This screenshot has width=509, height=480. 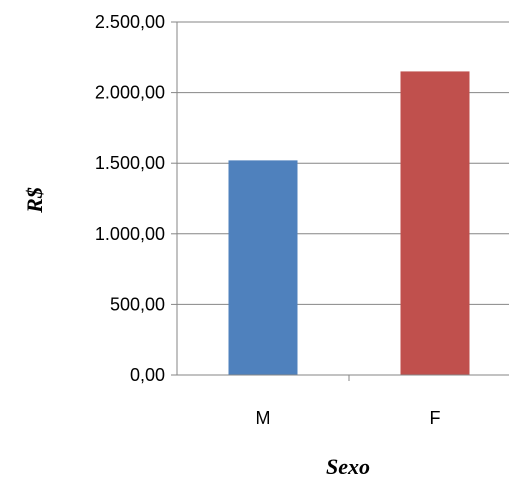 What do you see at coordinates (137, 304) in the screenshot?
I see `y-tick-label: 500,00` at bounding box center [137, 304].